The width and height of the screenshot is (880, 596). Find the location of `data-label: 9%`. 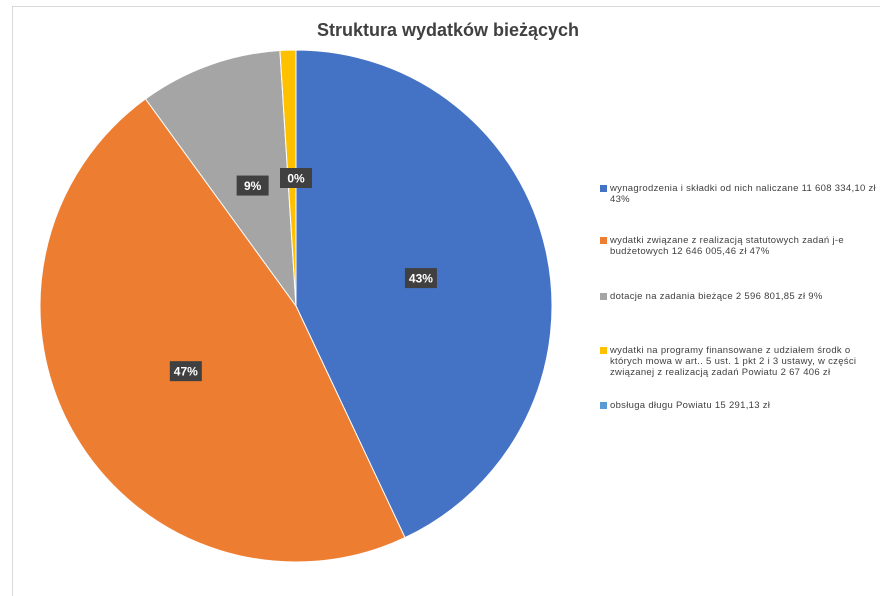

data-label: 9% is located at coordinates (253, 186).